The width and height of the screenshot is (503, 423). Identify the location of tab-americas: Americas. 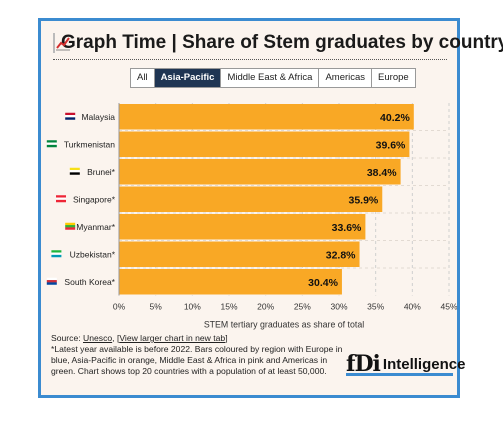
(346, 78).